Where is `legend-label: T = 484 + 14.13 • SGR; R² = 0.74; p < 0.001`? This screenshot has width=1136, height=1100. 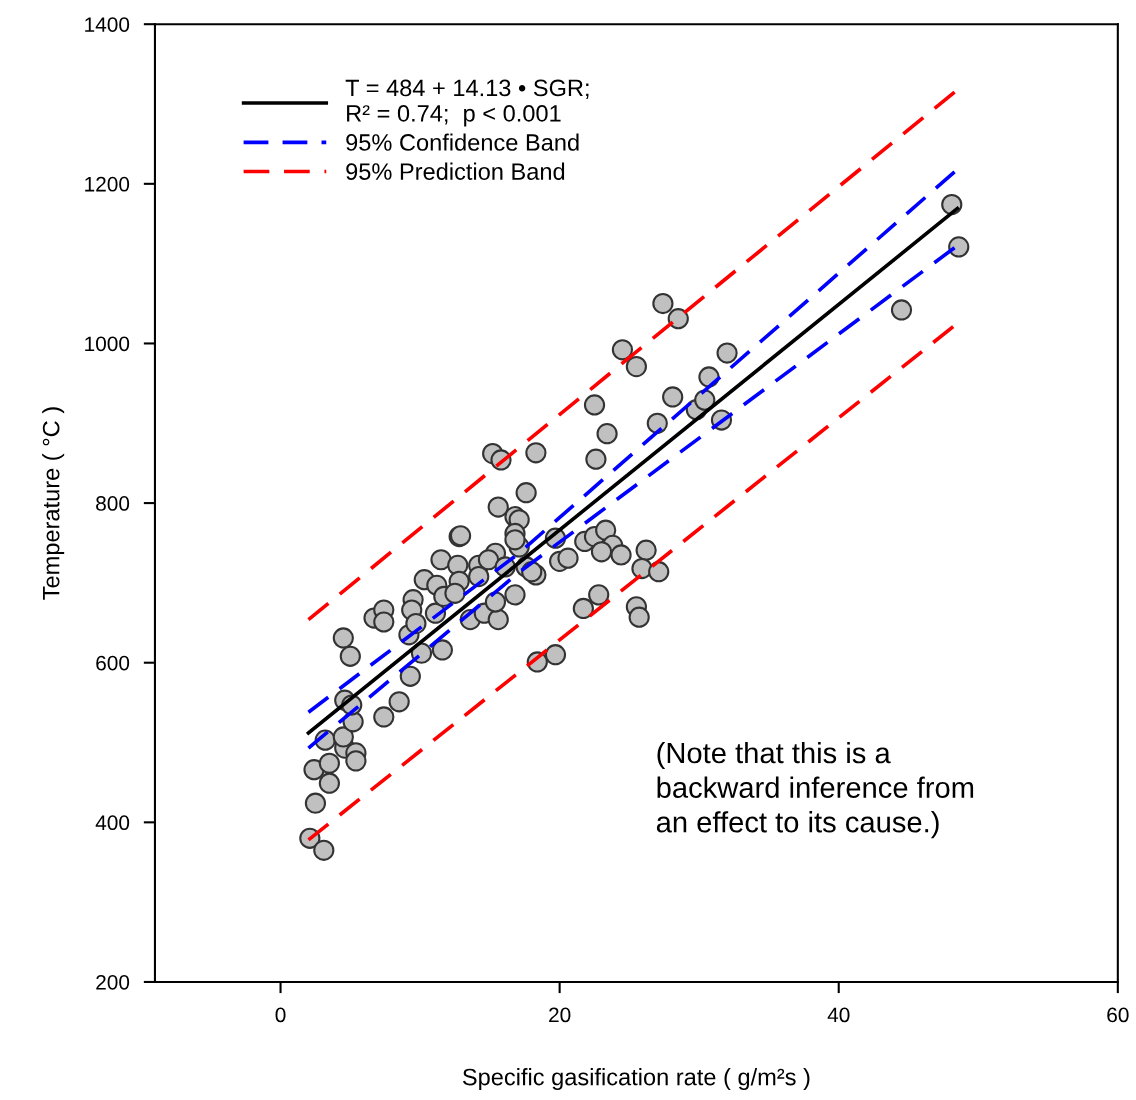 legend-label: T = 484 + 14.13 • SGR; R² = 0.74; p < 0.001 is located at coordinates (467, 103).